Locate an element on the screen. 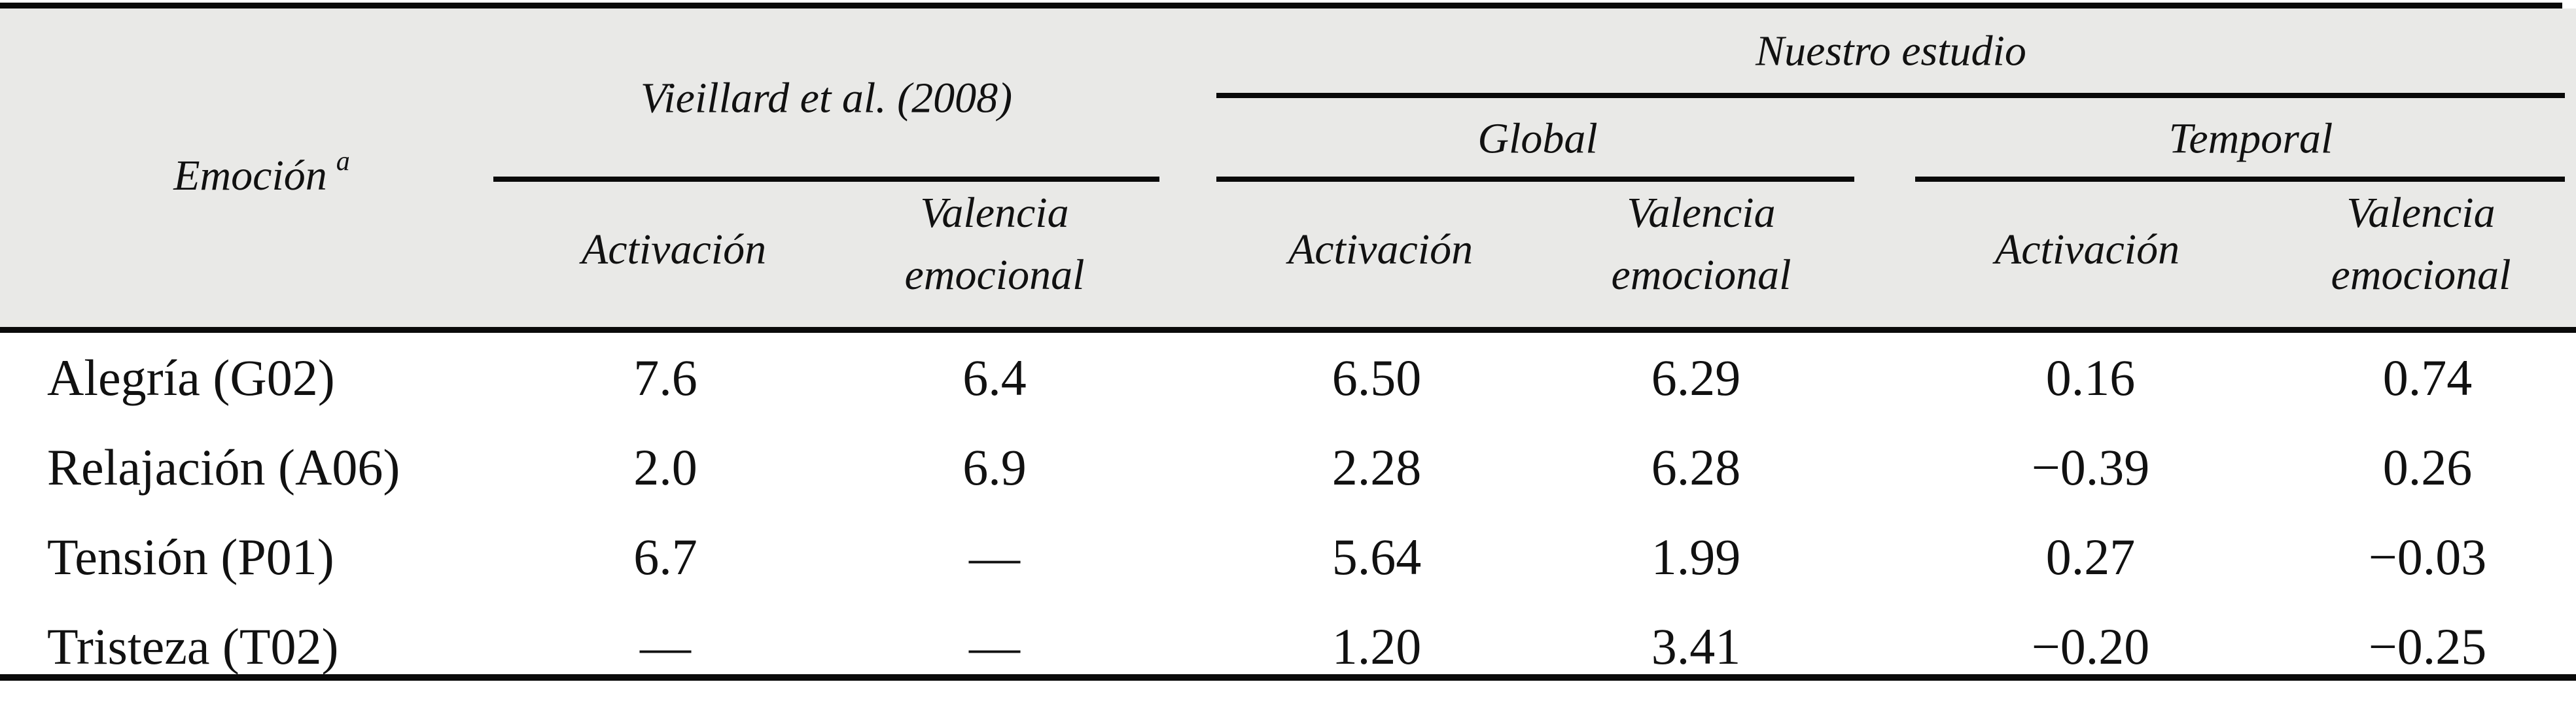 The width and height of the screenshot is (2576, 701). cell-temporal-valence: −0.25 is located at coordinates (2427, 646).